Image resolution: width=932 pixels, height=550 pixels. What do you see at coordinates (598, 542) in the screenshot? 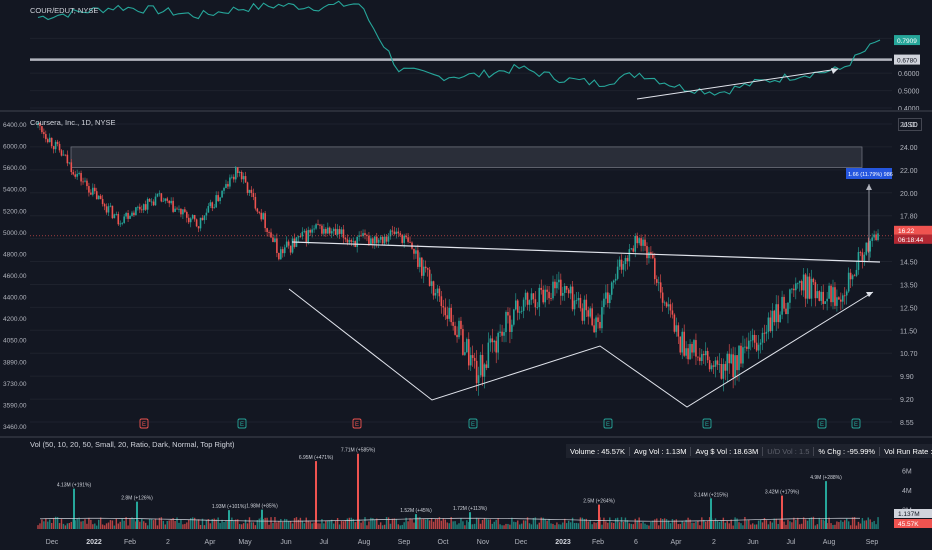
I see `time-axis-label: Feb` at bounding box center [598, 542].